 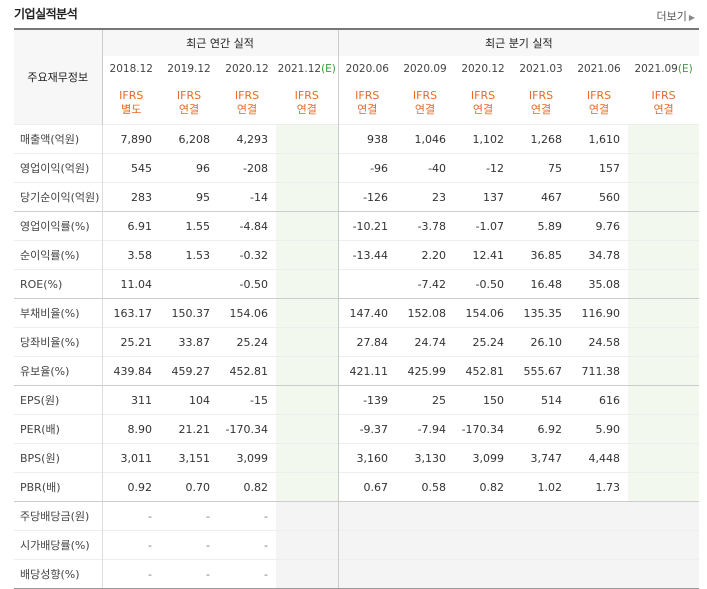 I want to click on table-cell: 545, so click(x=131, y=168).